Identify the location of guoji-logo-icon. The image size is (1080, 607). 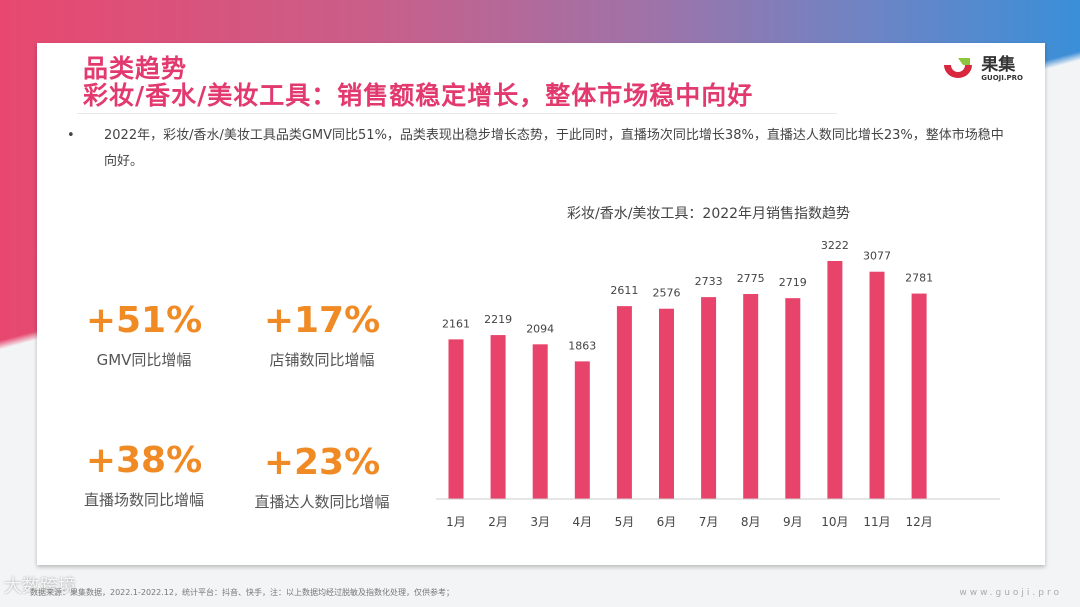
(958, 68).